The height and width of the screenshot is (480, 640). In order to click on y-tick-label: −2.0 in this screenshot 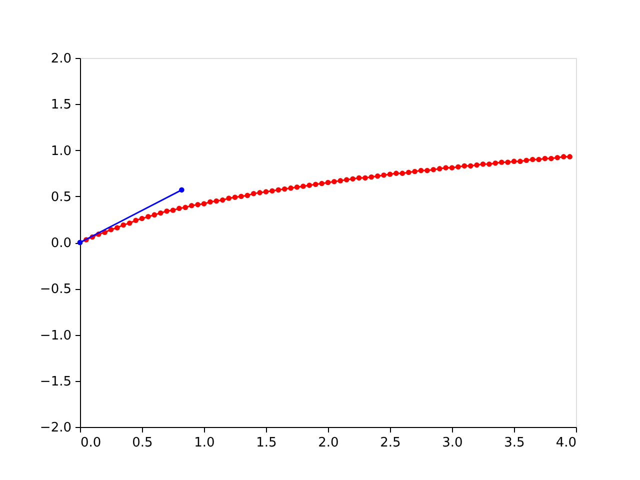, I will do `click(56, 428)`.